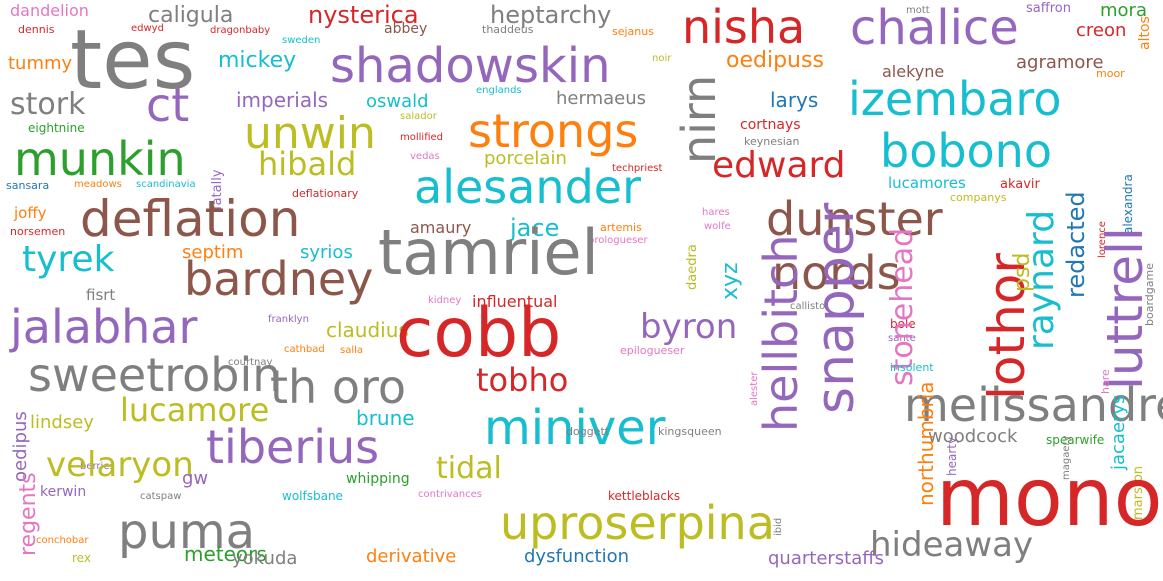 This screenshot has width=1163, height=581. Describe the element at coordinates (265, 558) in the screenshot. I see `cloud-word: yokuda` at that location.